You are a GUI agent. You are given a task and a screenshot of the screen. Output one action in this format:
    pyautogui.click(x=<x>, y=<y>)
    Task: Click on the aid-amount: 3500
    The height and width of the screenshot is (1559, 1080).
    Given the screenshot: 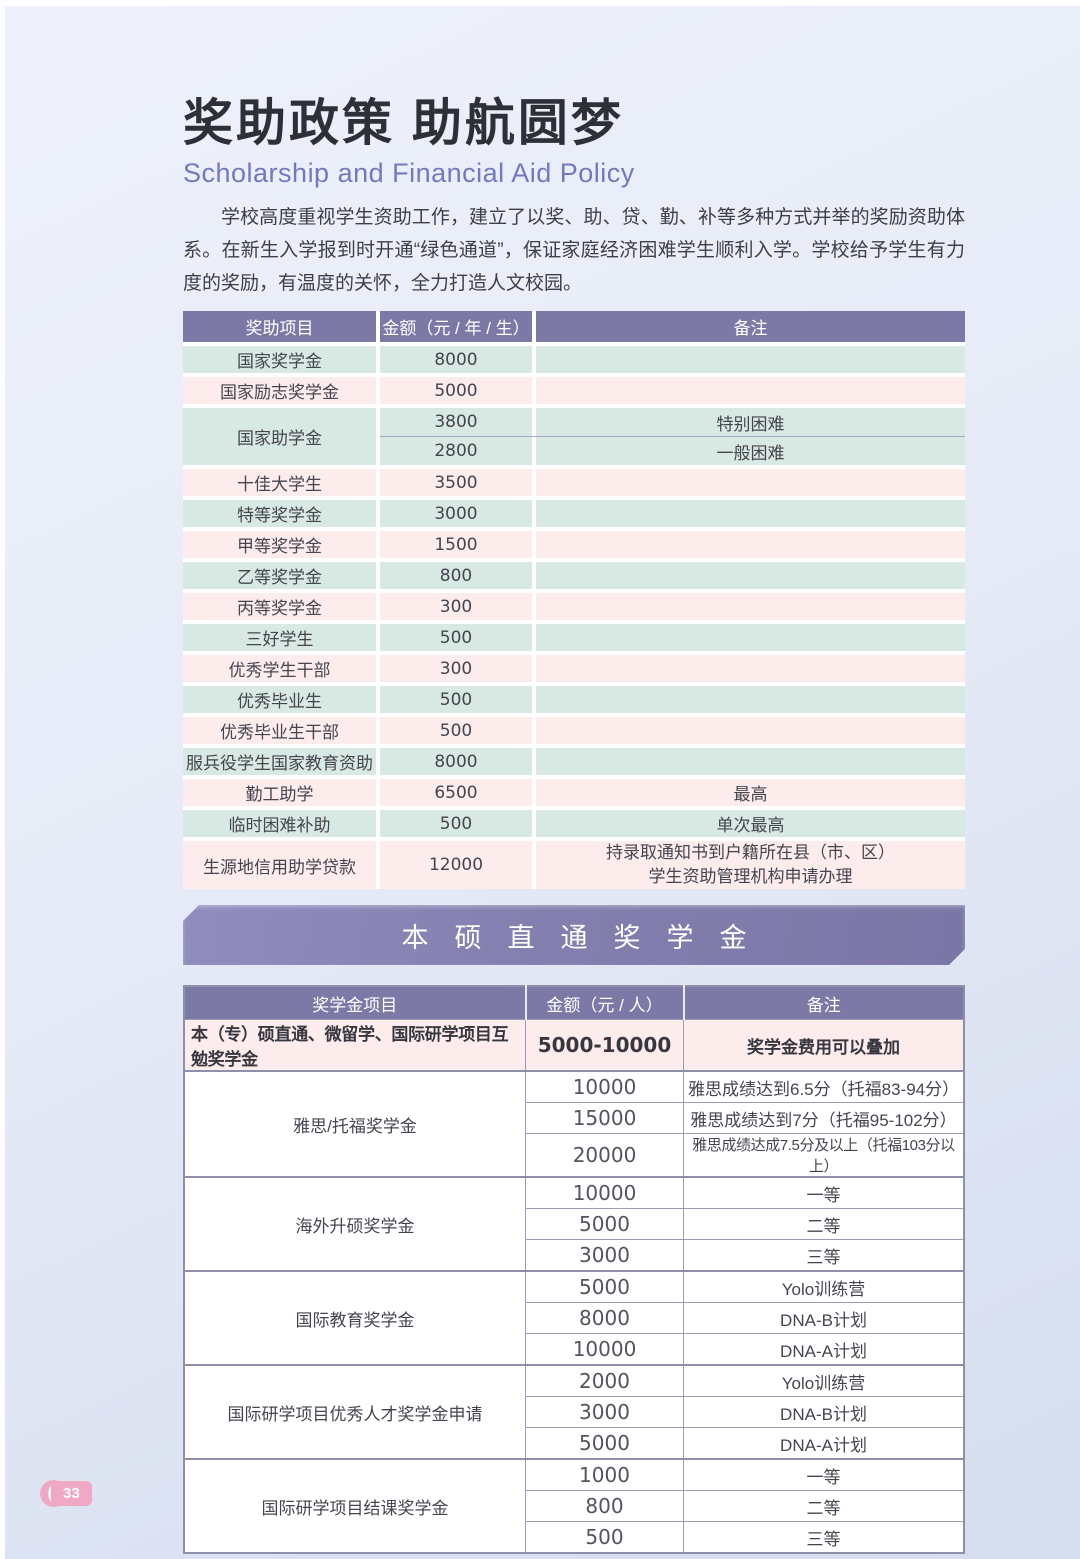 What is the action you would take?
    pyautogui.click(x=456, y=482)
    